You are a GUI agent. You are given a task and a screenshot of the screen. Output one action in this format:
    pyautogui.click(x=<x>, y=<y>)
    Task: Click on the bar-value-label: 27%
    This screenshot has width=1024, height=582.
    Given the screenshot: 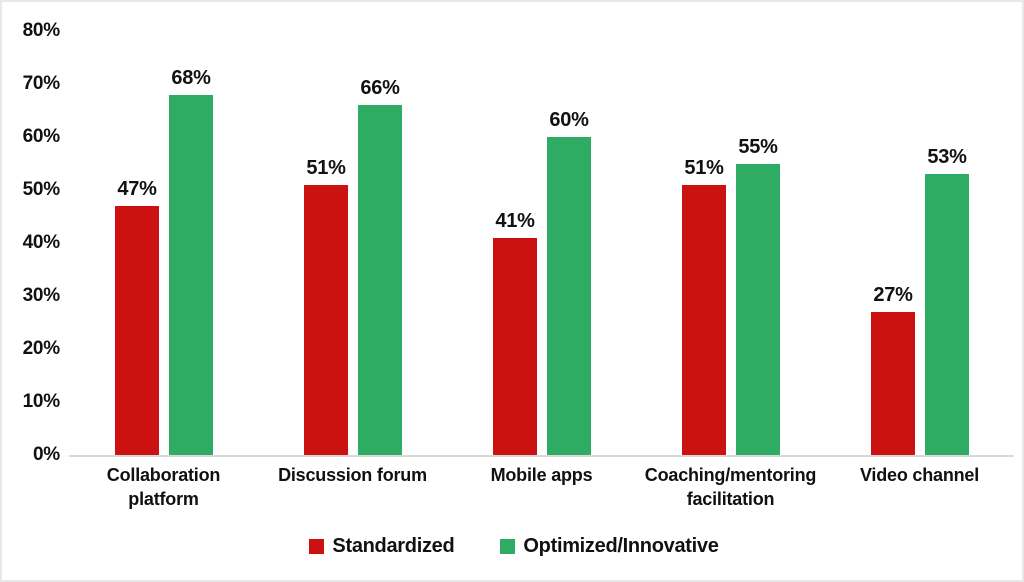 What is the action you would take?
    pyautogui.click(x=893, y=294)
    